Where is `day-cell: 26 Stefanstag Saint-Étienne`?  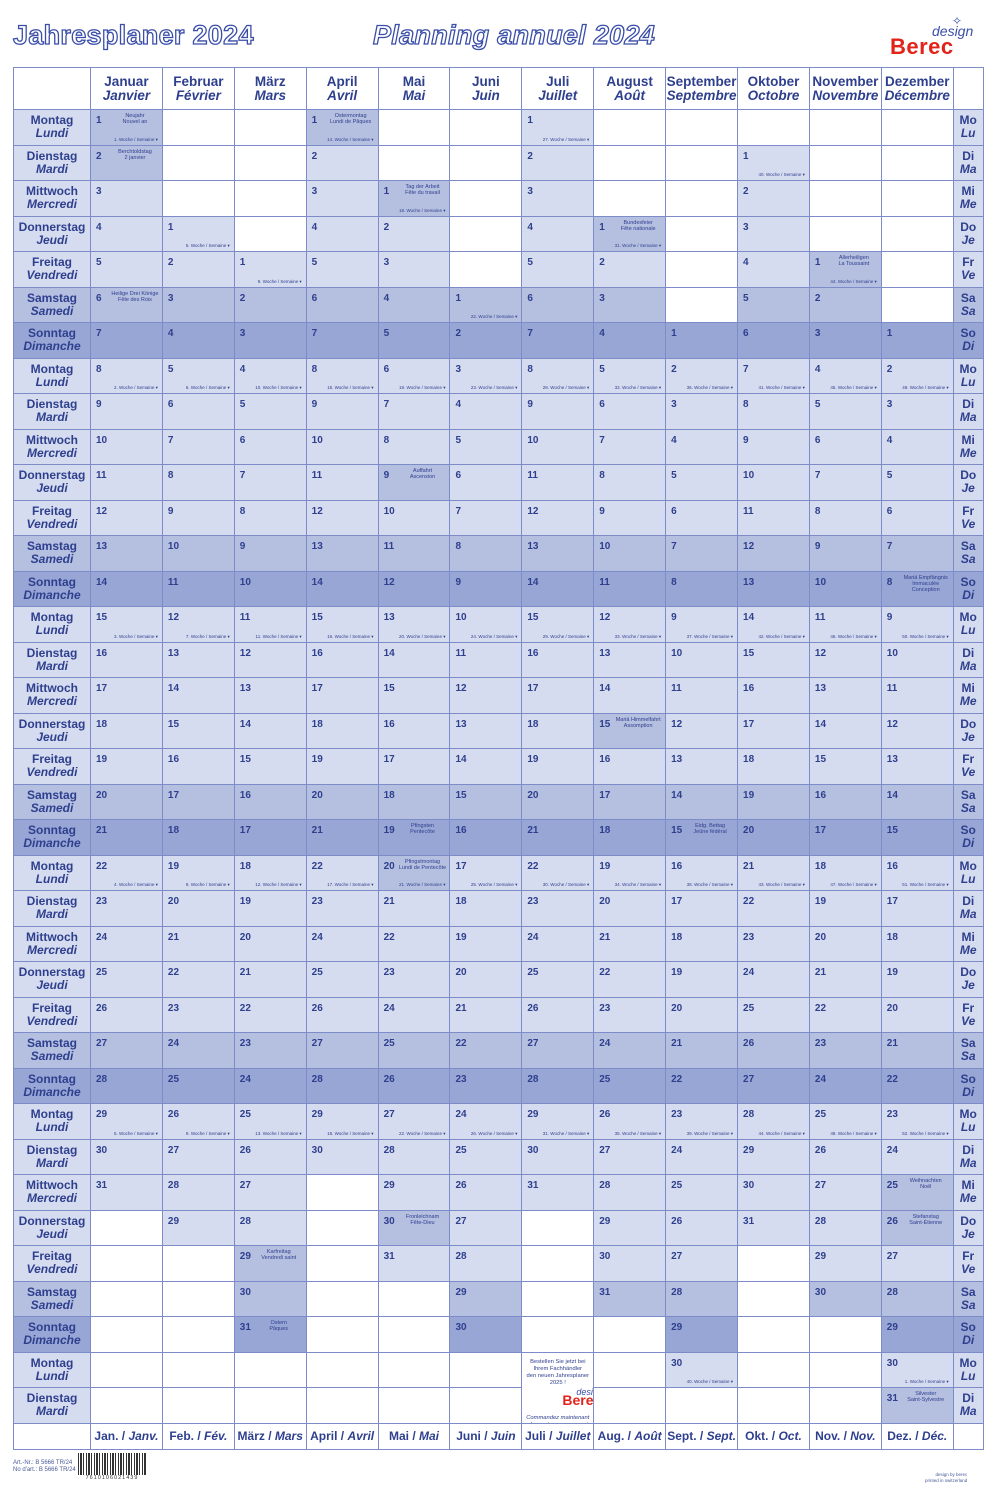
day-cell: 26 Stefanstag Saint-Étienne is located at coordinates (917, 1227).